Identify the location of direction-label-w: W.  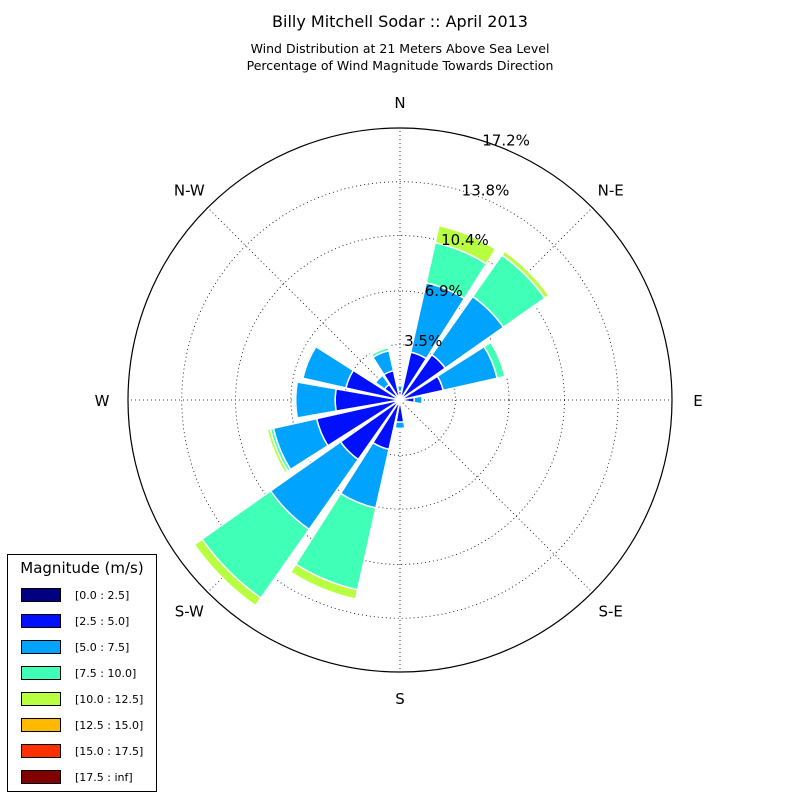
(102, 401).